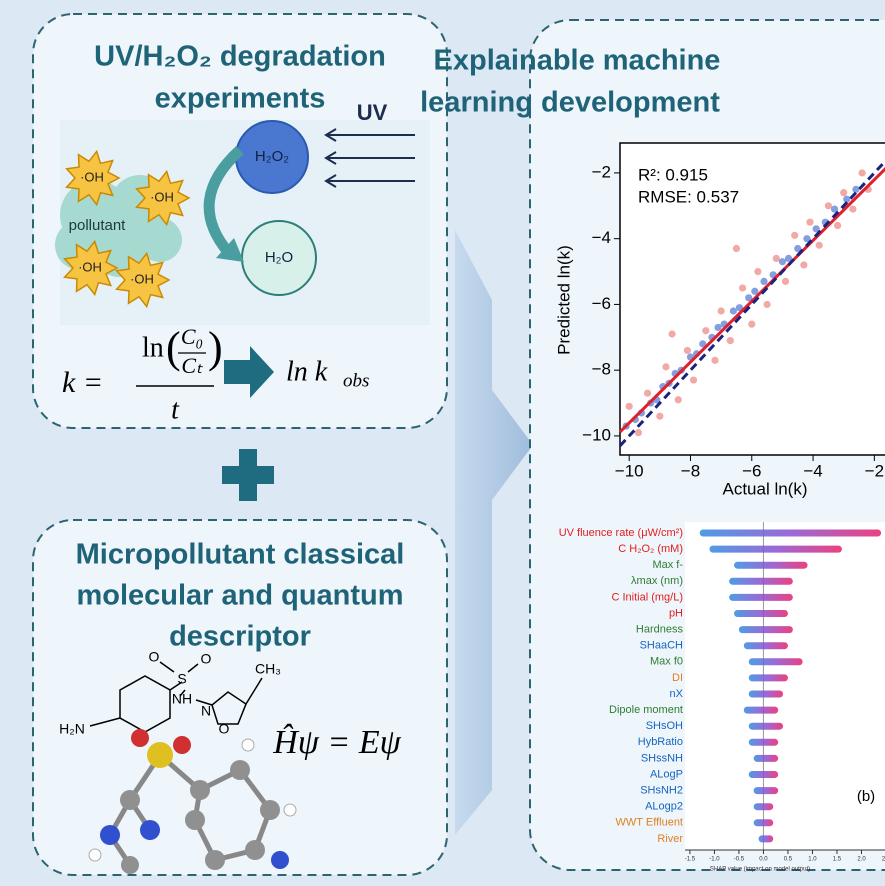 The width and height of the screenshot is (885, 886). I want to click on y-tick-label: −4, so click(601, 237).